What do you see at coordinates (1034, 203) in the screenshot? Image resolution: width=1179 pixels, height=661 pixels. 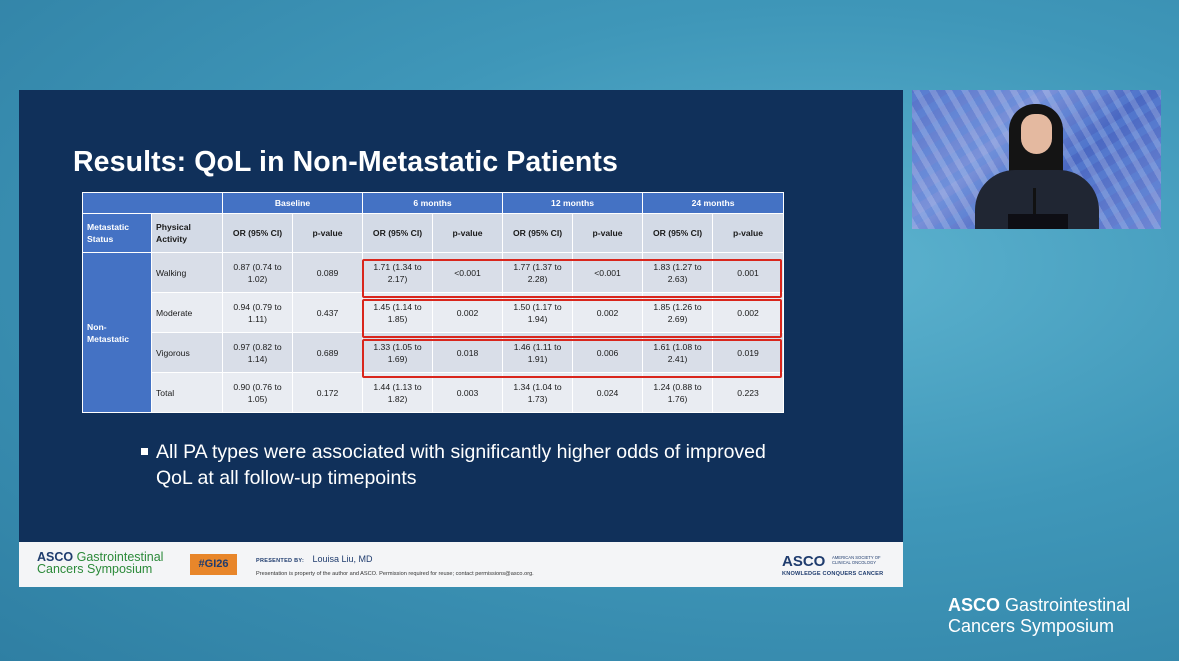 I see `microphone-icon` at bounding box center [1034, 203].